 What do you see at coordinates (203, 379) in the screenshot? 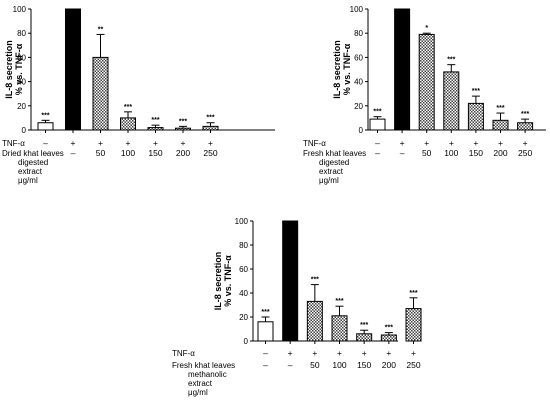
I see `extract-row-label: Fresh khat leaves methanolic extract μg/ml` at bounding box center [203, 379].